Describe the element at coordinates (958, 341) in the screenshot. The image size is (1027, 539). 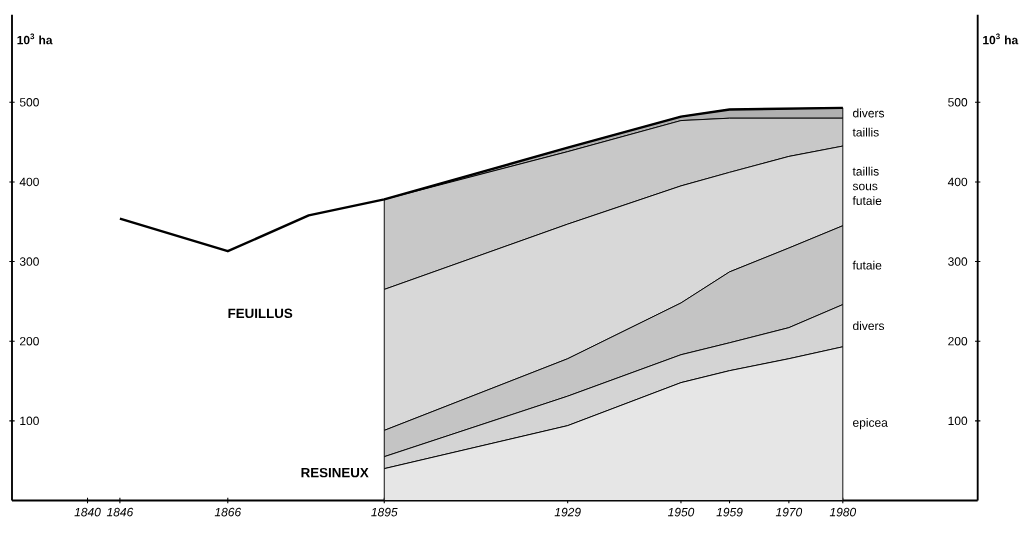
I see `y2-tick-label: 200` at that location.